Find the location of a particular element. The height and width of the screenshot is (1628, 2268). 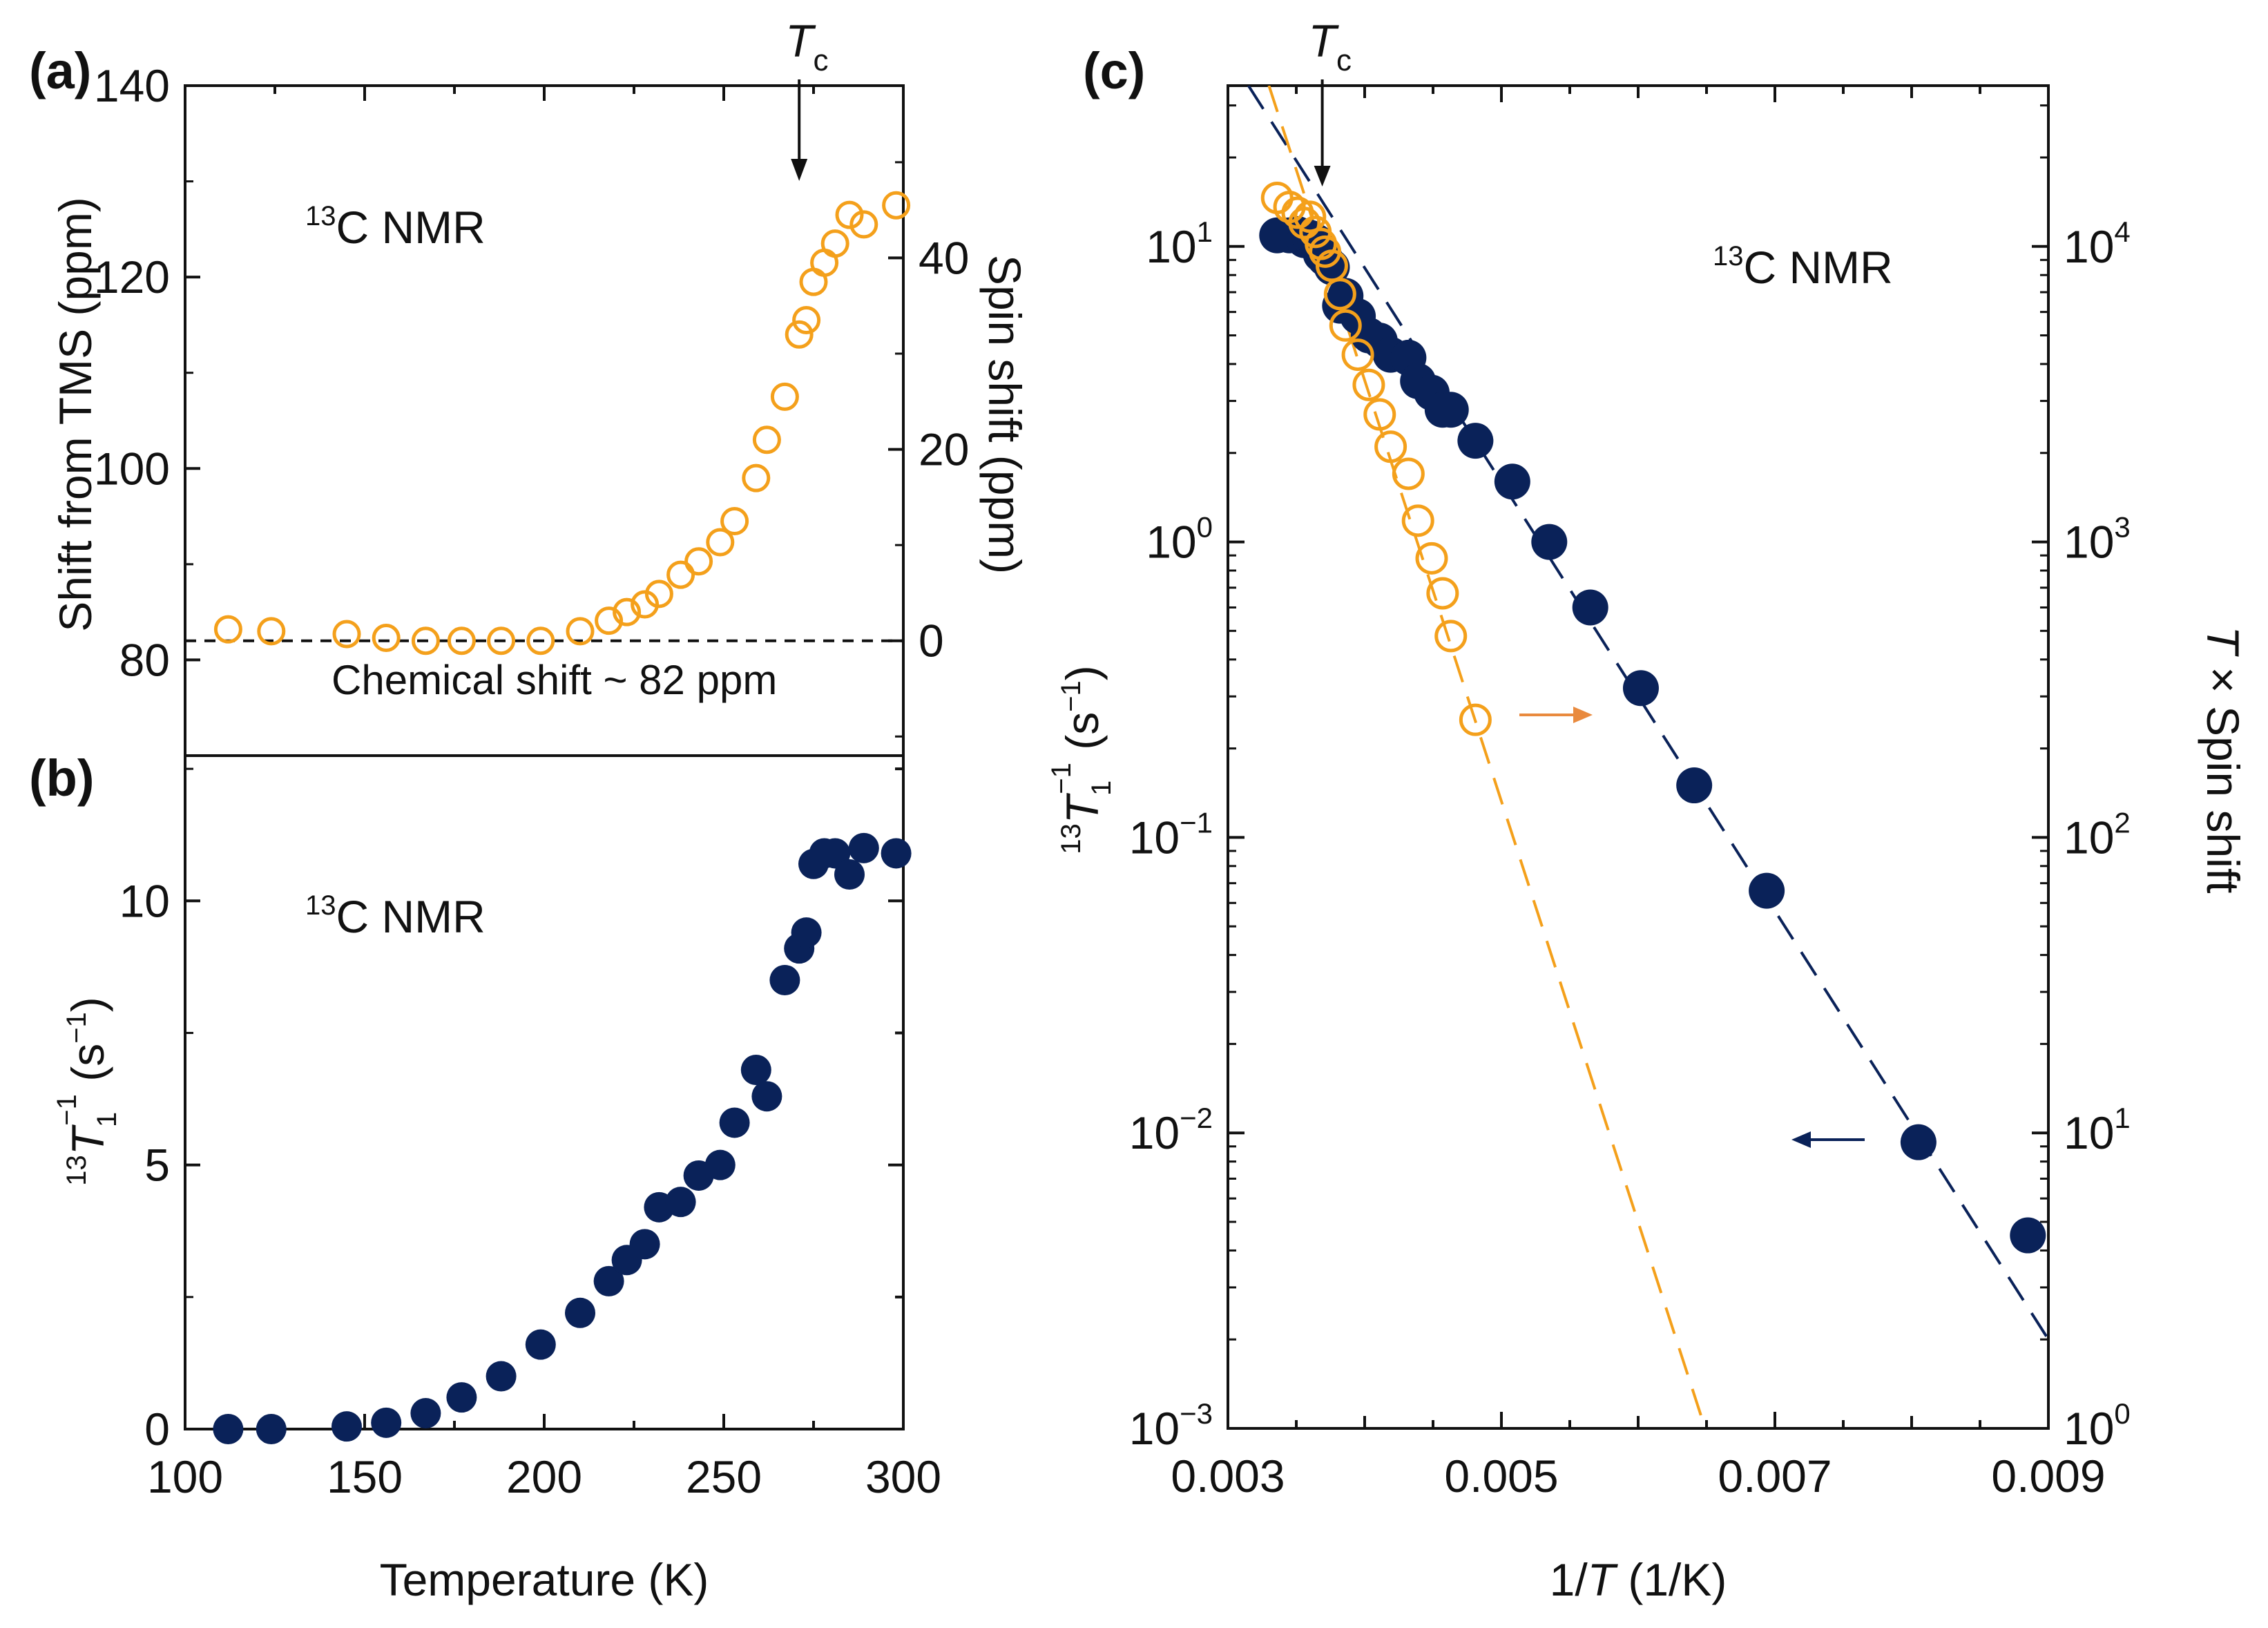

panel-b-annotation: 13C NMR is located at coordinates (395, 916).